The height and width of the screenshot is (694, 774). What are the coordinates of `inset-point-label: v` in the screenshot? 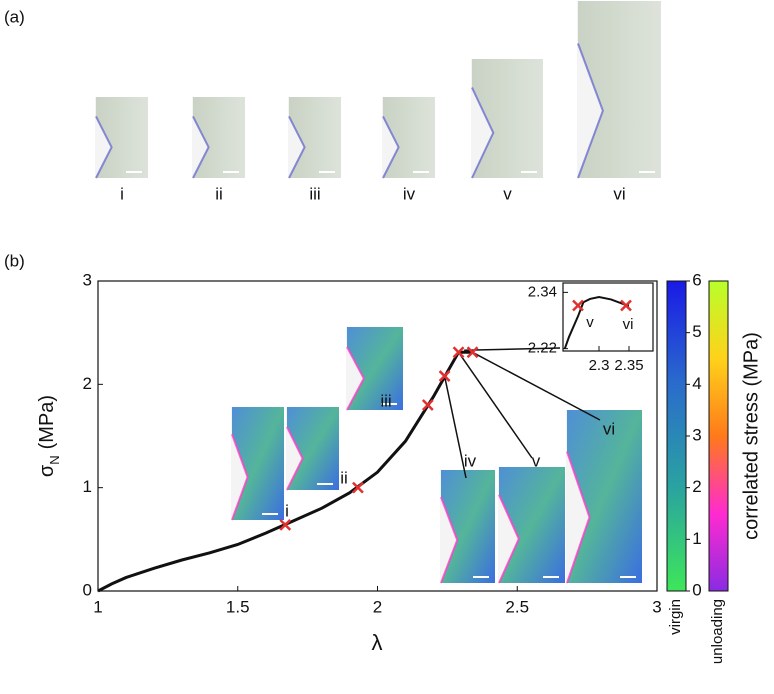 It's located at (590, 322).